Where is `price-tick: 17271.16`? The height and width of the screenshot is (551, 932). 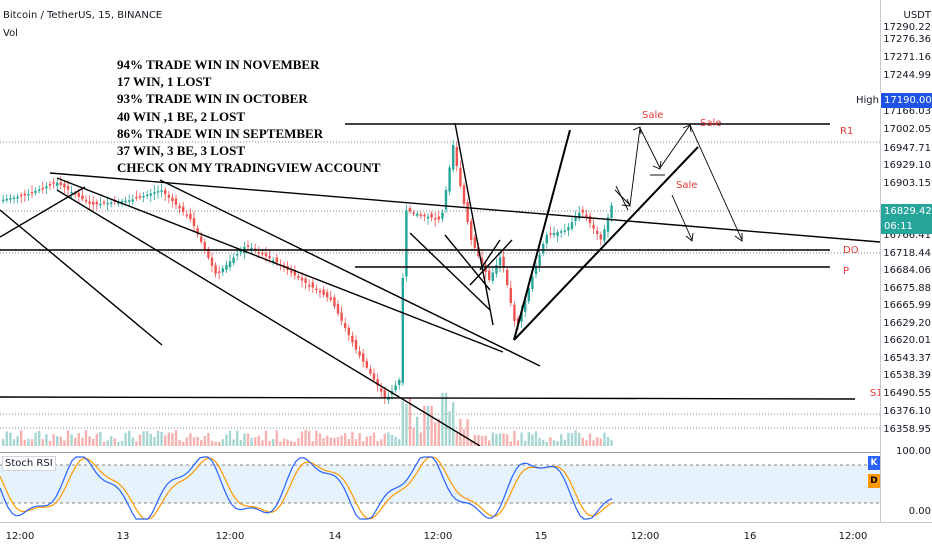
price-tick: 17271.16 is located at coordinates (907, 57).